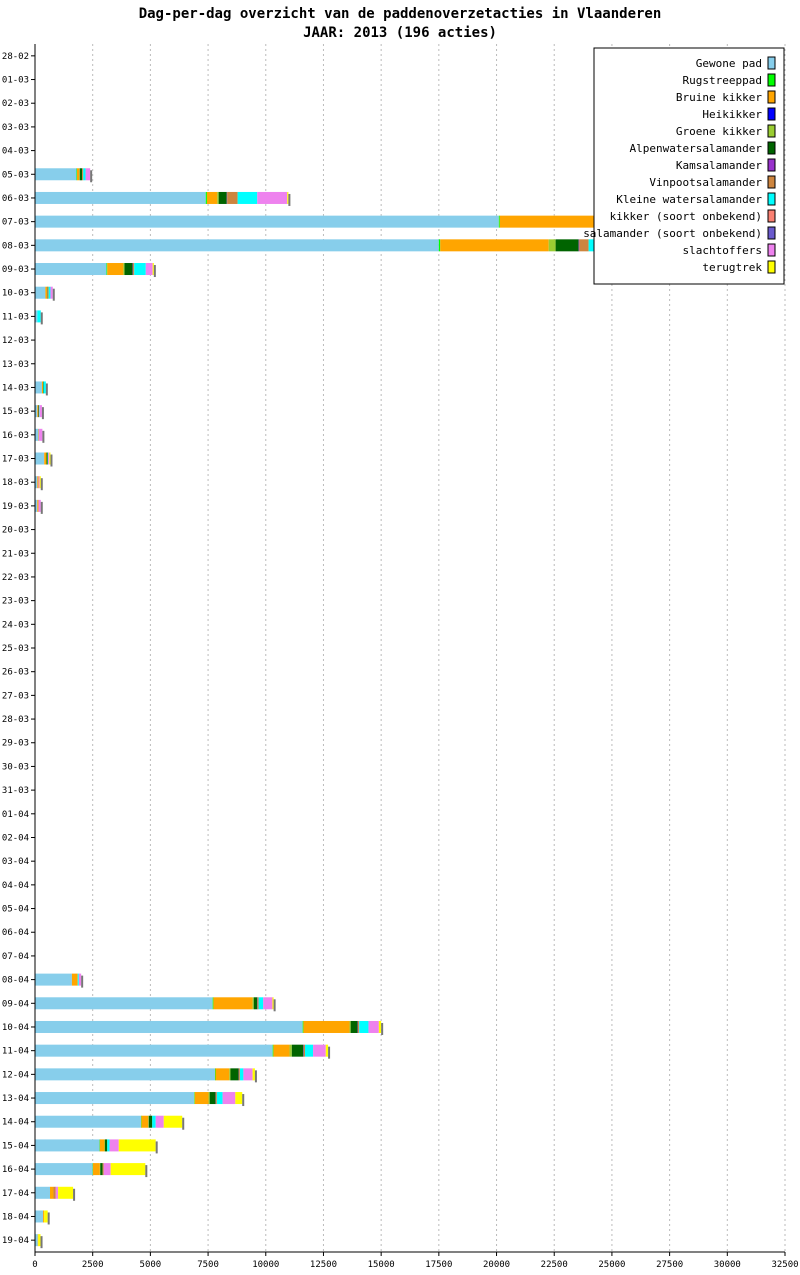 The width and height of the screenshot is (800, 1275). Describe the element at coordinates (729, 63) in the screenshot. I see `legend-label: Gewone pad` at that location.